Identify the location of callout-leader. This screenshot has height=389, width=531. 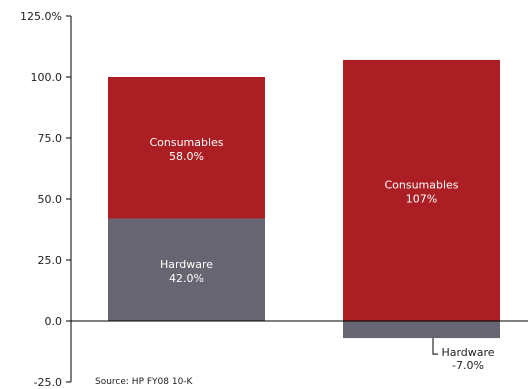
(435, 346).